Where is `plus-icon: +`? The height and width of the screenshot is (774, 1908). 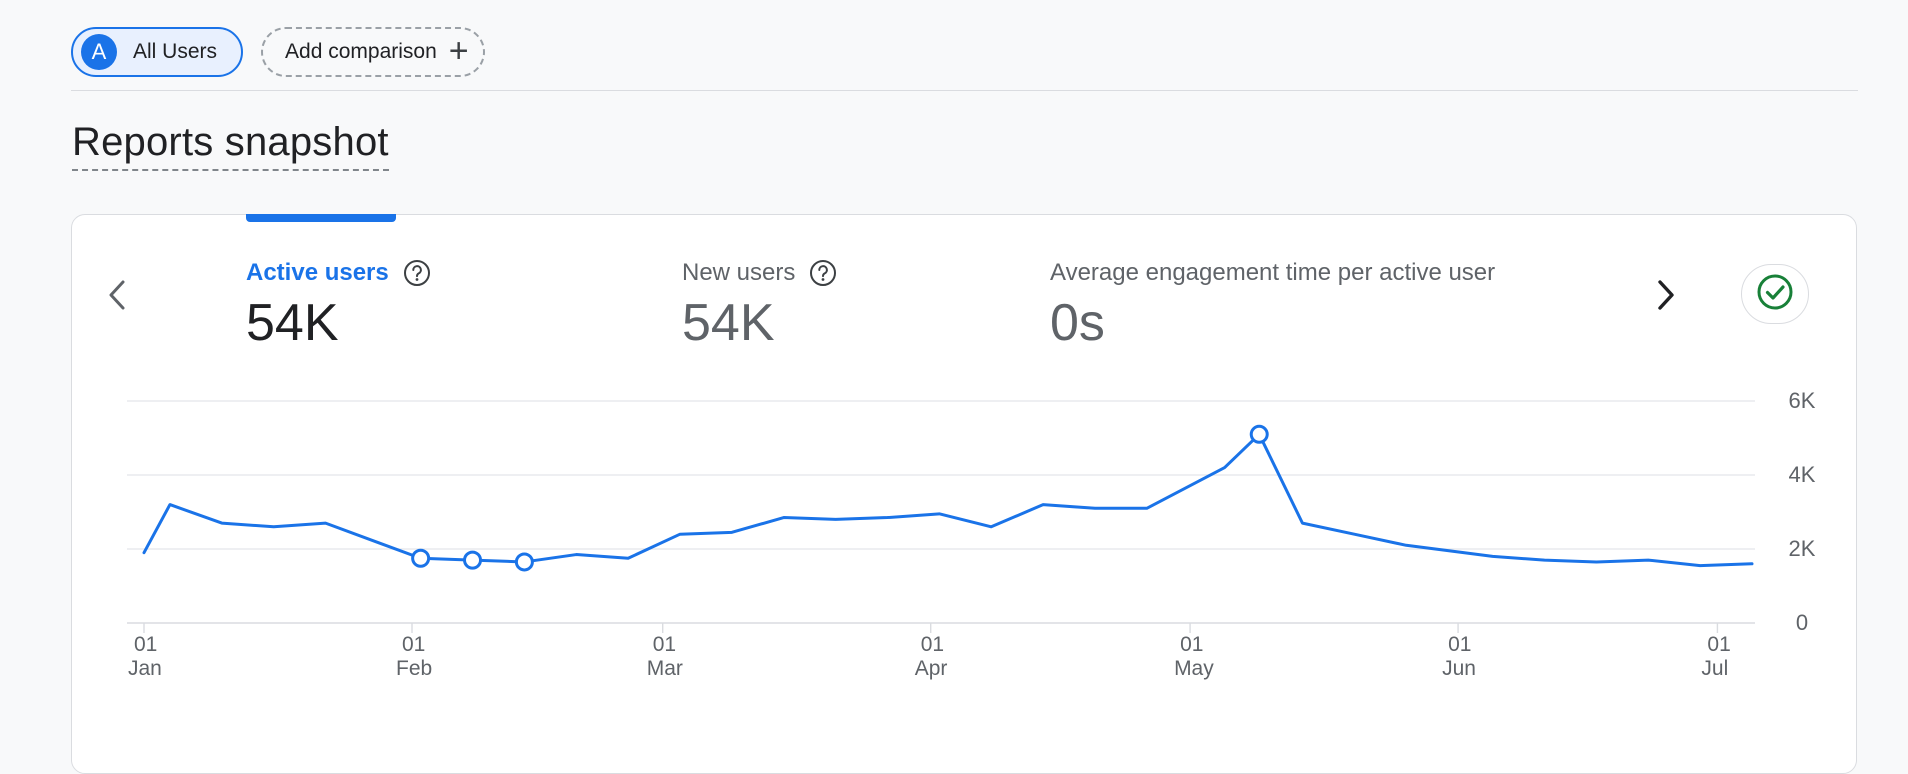
plus-icon: + is located at coordinates (458, 51).